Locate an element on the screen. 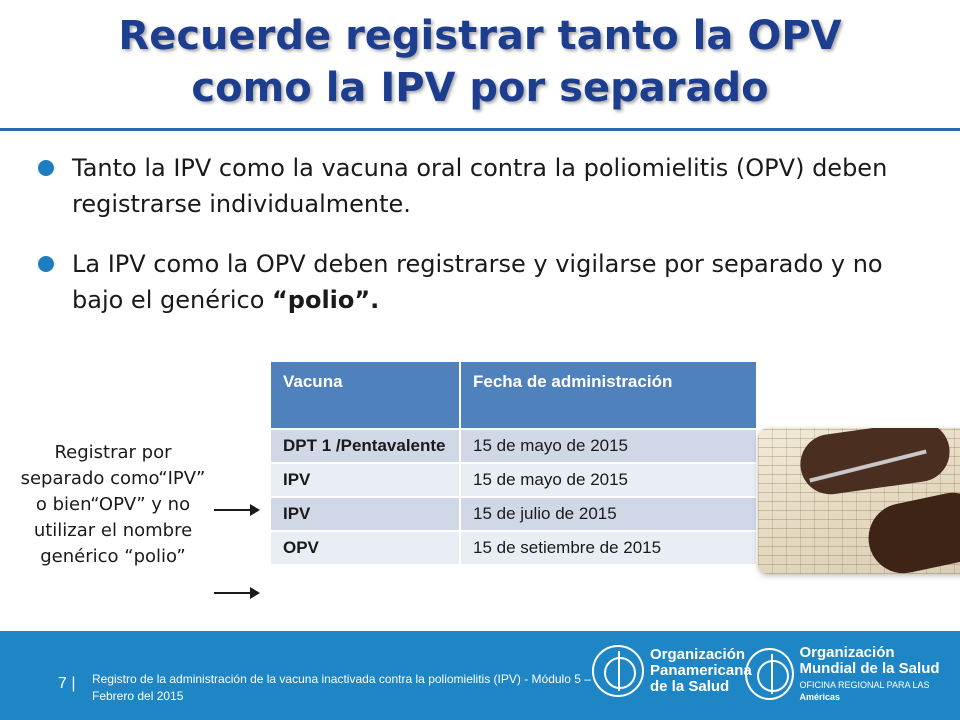 The width and height of the screenshot is (960, 720). oms-sub: OFICINA REGIONAL PARA LAS is located at coordinates (864, 685).